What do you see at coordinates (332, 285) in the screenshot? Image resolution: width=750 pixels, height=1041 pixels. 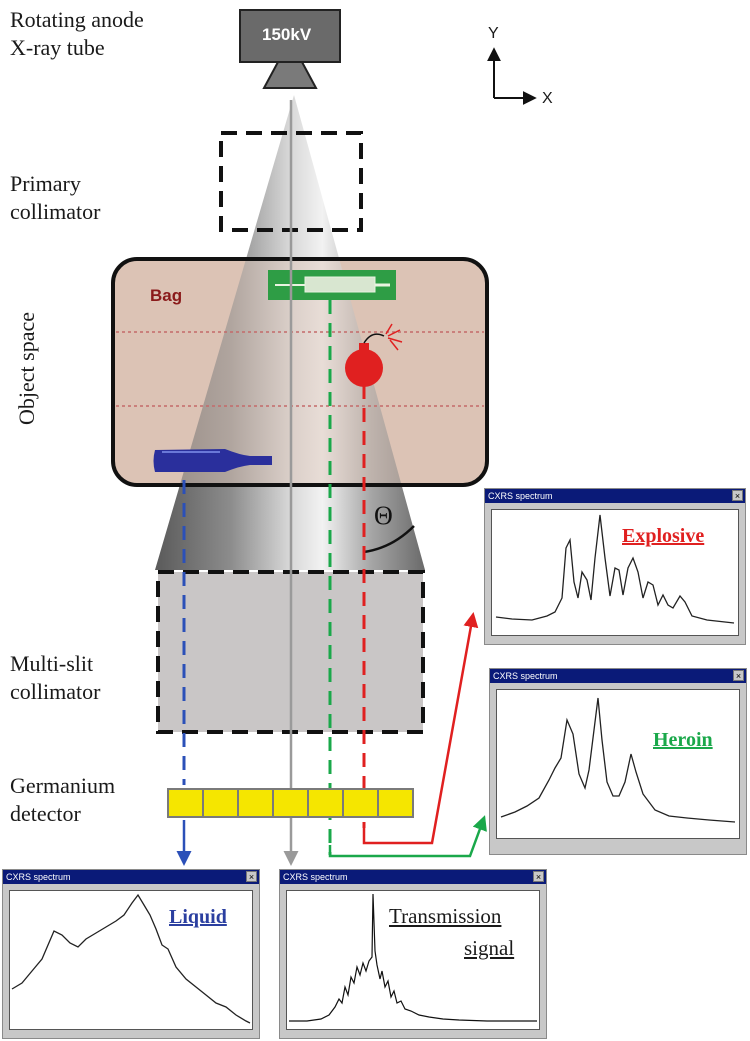 I see `syringe-icon` at bounding box center [332, 285].